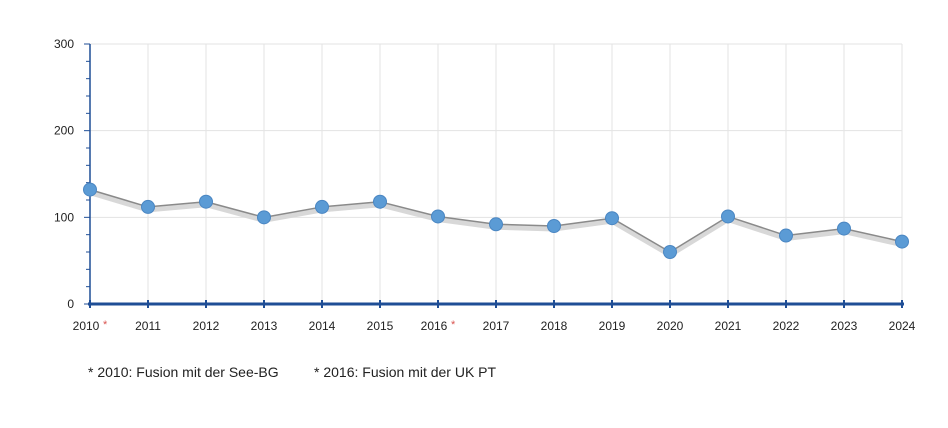  Describe the element at coordinates (612, 326) in the screenshot. I see `x-tick-label: 2019` at that location.